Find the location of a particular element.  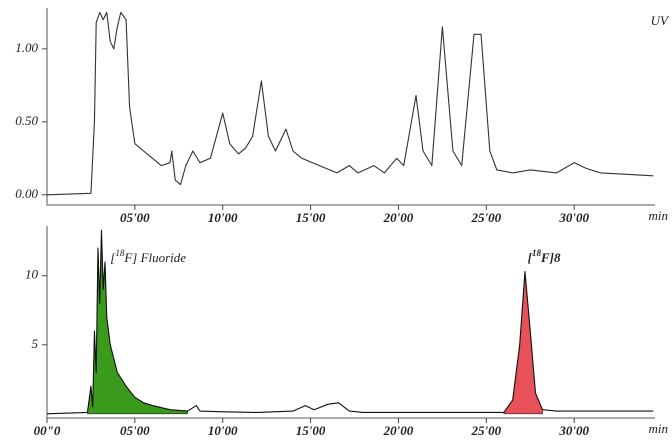

annotation: [18F] Fluoride is located at coordinates (148, 256).